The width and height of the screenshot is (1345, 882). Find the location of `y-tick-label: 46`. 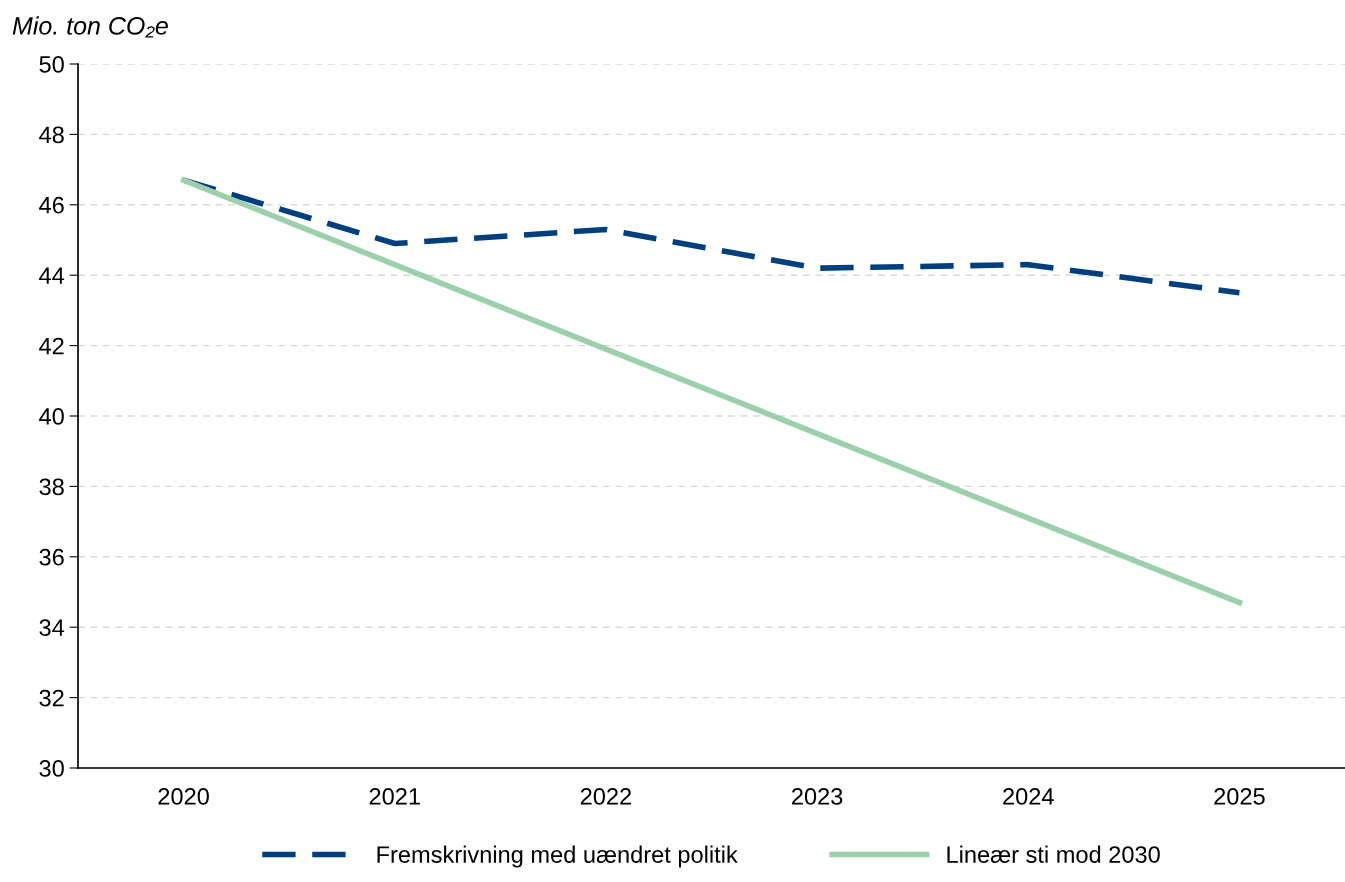

y-tick-label: 46 is located at coordinates (51, 205).